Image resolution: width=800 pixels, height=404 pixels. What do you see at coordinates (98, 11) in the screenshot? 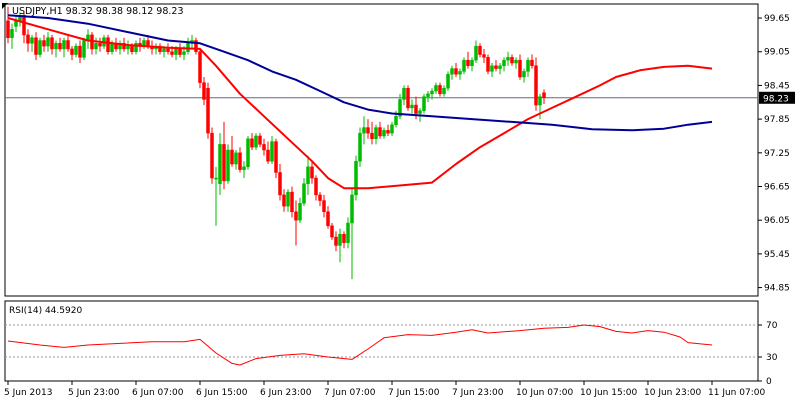
I see `chart-title: USDJPY,H1 98.32 98.38 98.12 98.23` at bounding box center [98, 11].